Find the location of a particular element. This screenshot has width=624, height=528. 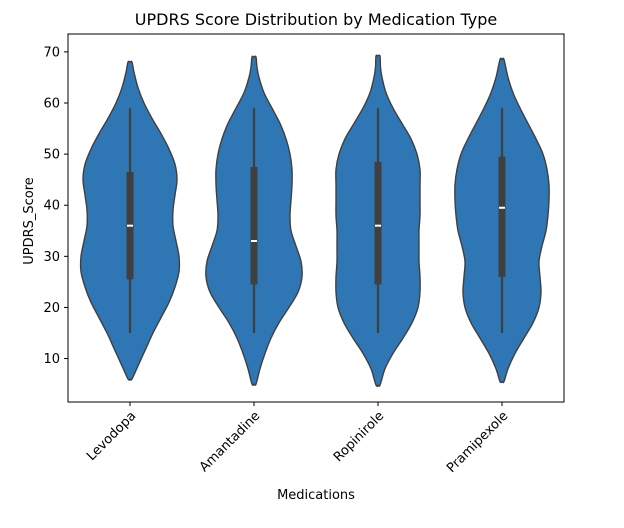

x-axis-label: Medications is located at coordinates (316, 495).